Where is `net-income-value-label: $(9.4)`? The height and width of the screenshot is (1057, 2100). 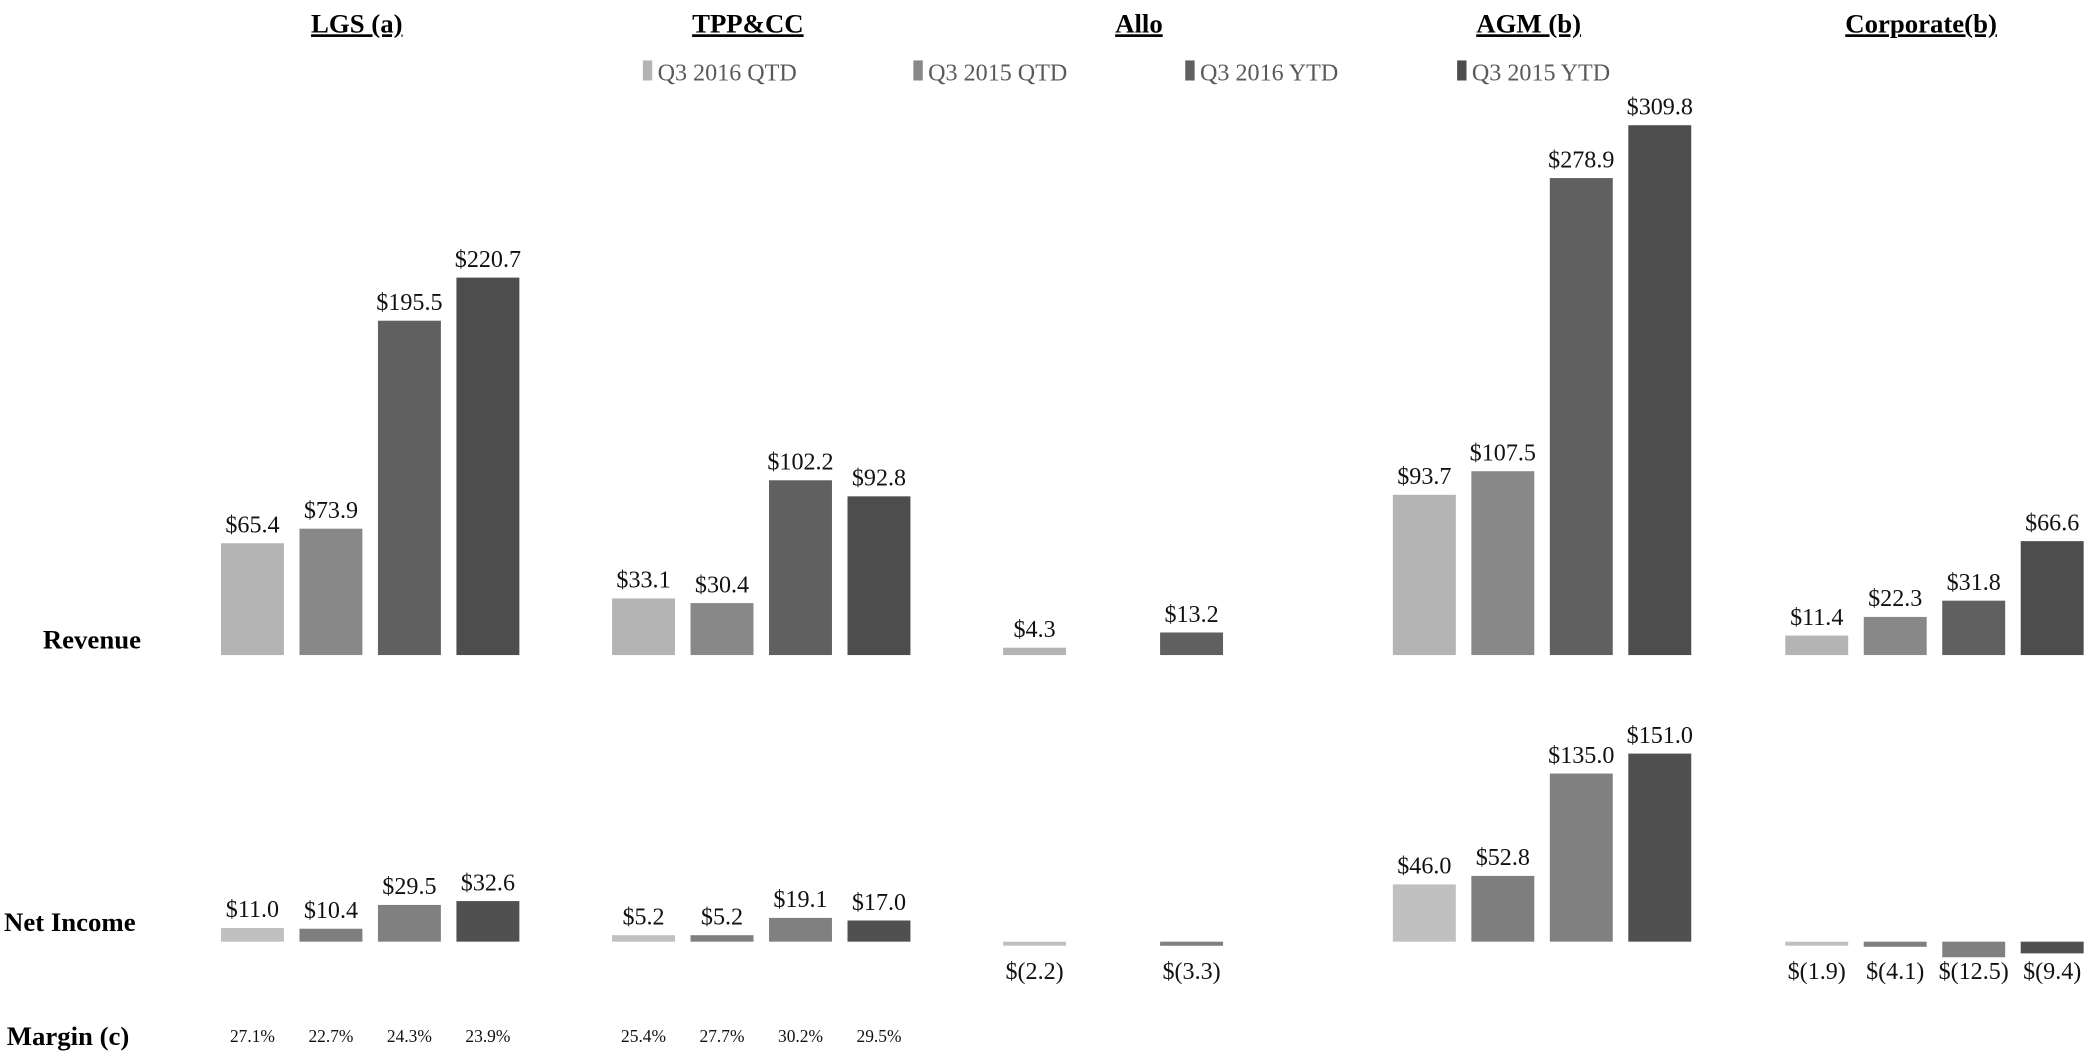 net-income-value-label: $(9.4) is located at coordinates (2052, 972).